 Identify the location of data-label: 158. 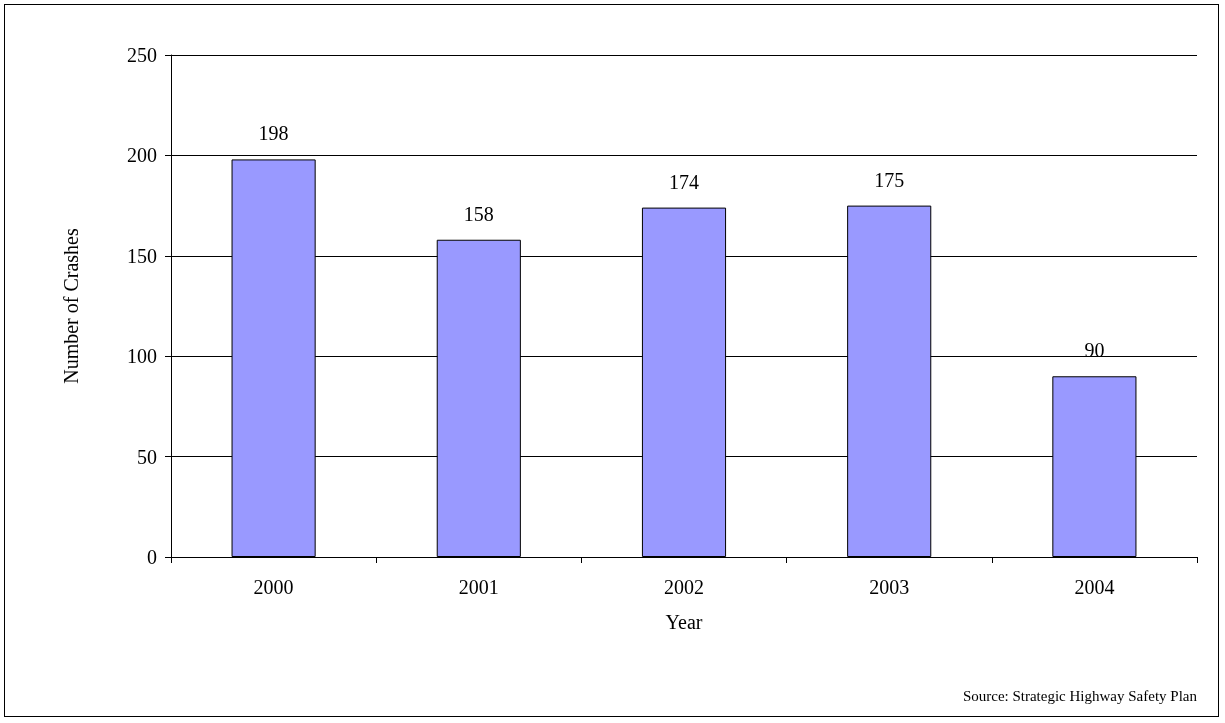
(478, 213).